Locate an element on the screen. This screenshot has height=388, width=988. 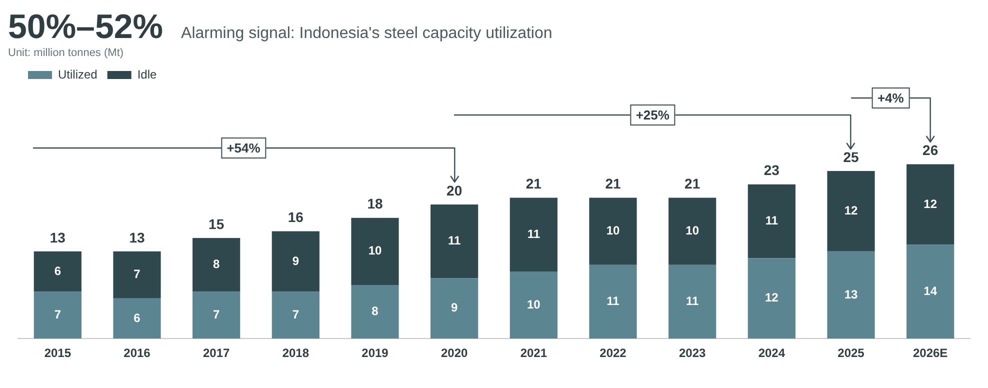
x-tick-label: 2025 is located at coordinates (851, 353).